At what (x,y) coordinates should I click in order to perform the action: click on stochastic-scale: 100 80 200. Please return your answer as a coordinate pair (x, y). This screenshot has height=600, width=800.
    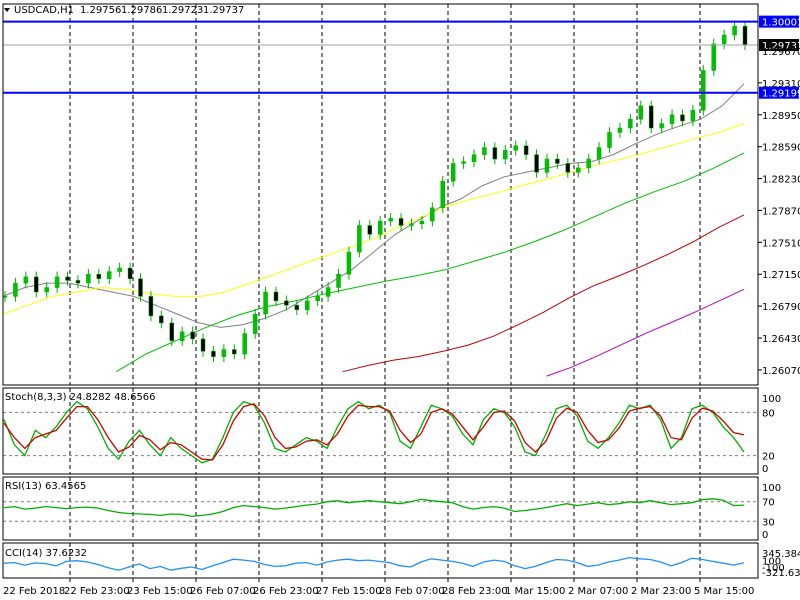
    Looking at the image, I should click on (771, 434).